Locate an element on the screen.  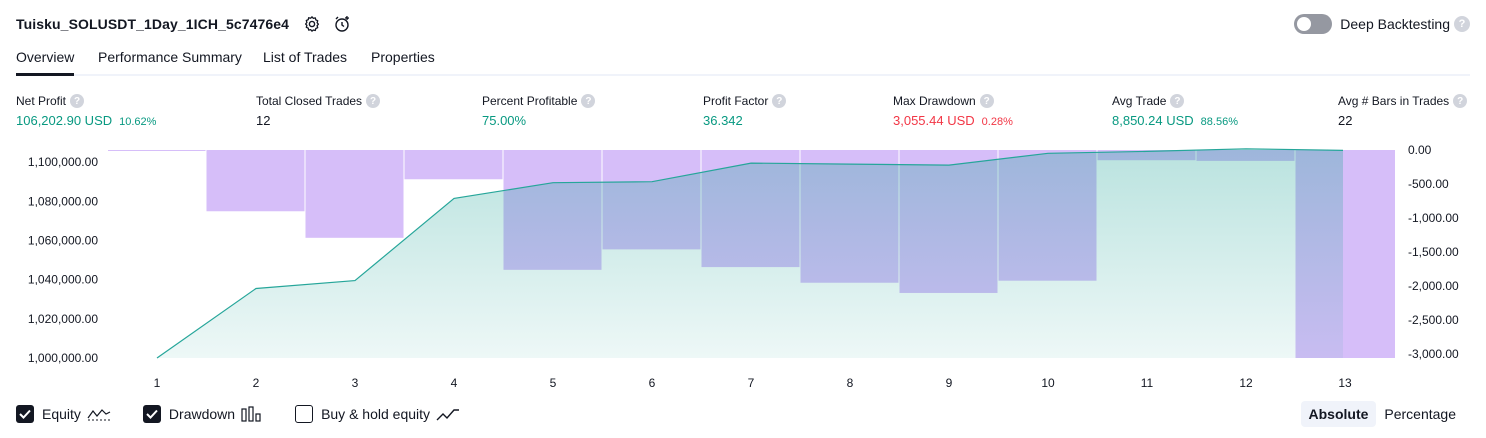
x-axis-tick: 5 is located at coordinates (553, 383).